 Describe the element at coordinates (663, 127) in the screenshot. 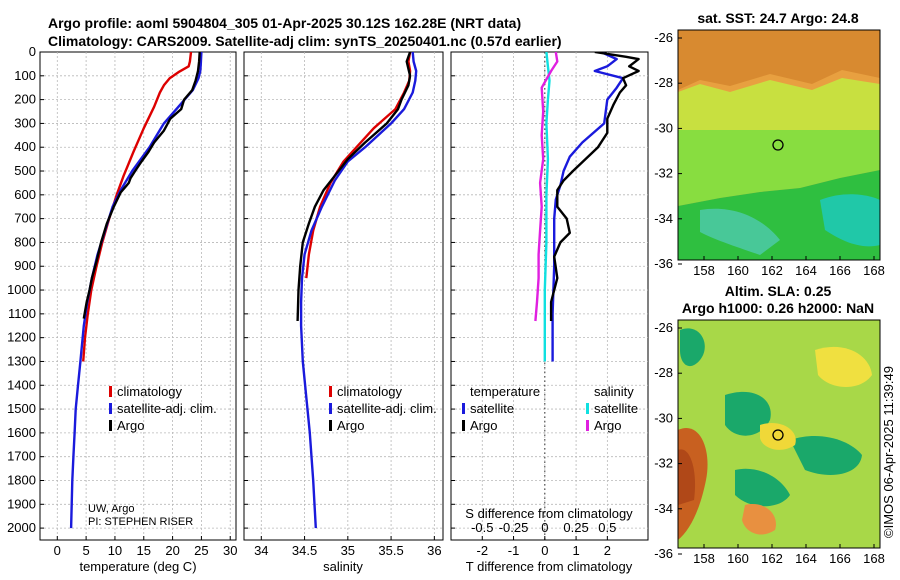

I see `lat-tick-label: -30` at that location.